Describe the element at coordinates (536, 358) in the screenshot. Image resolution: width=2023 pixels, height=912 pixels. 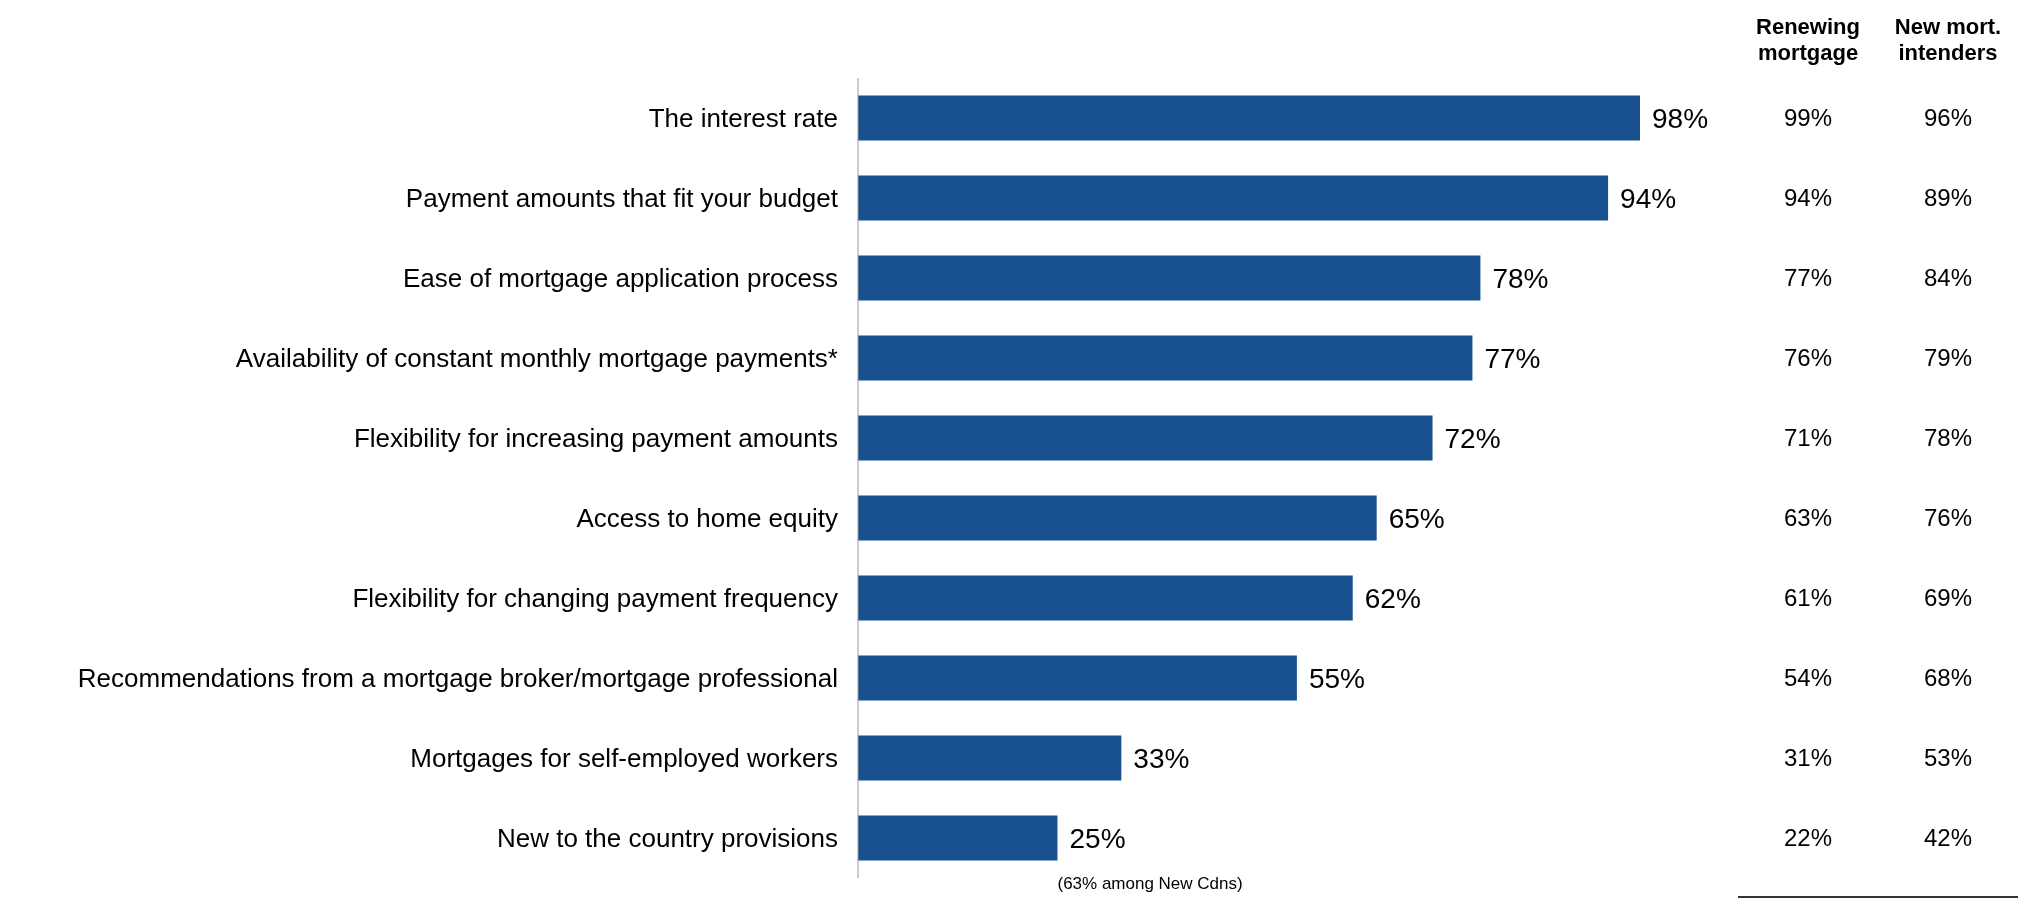
I see `y-tick-label: Availability of constant monthly mortgage payments*` at that location.